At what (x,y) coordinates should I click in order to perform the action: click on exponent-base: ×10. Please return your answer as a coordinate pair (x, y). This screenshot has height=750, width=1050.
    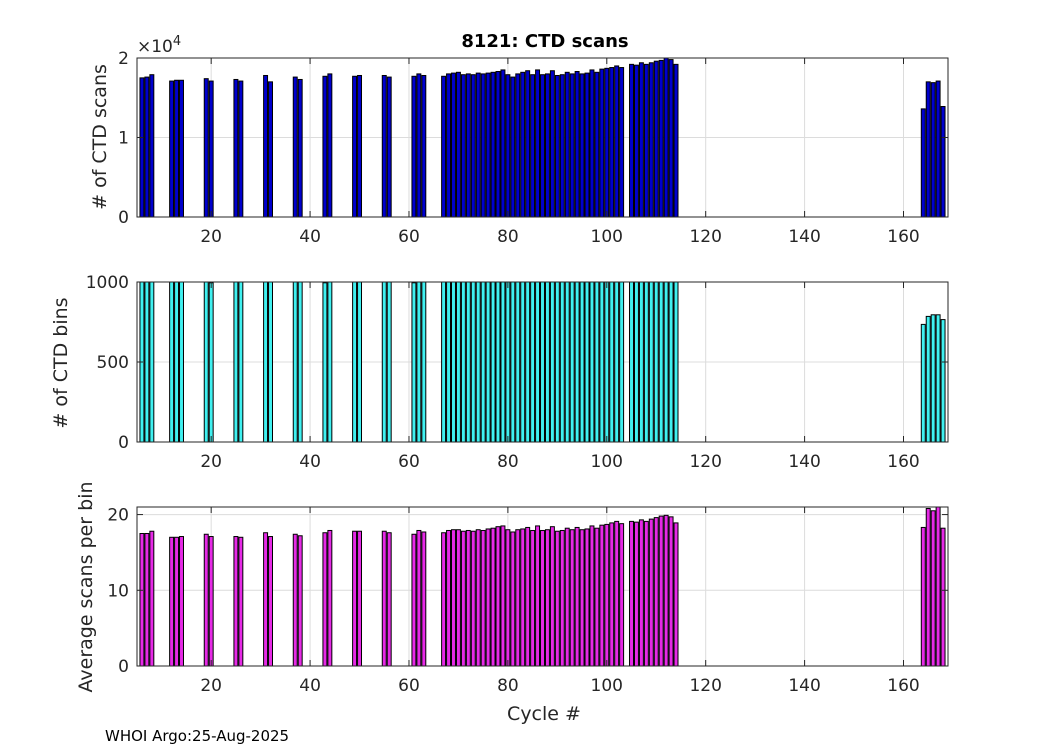
    Looking at the image, I should click on (155, 47).